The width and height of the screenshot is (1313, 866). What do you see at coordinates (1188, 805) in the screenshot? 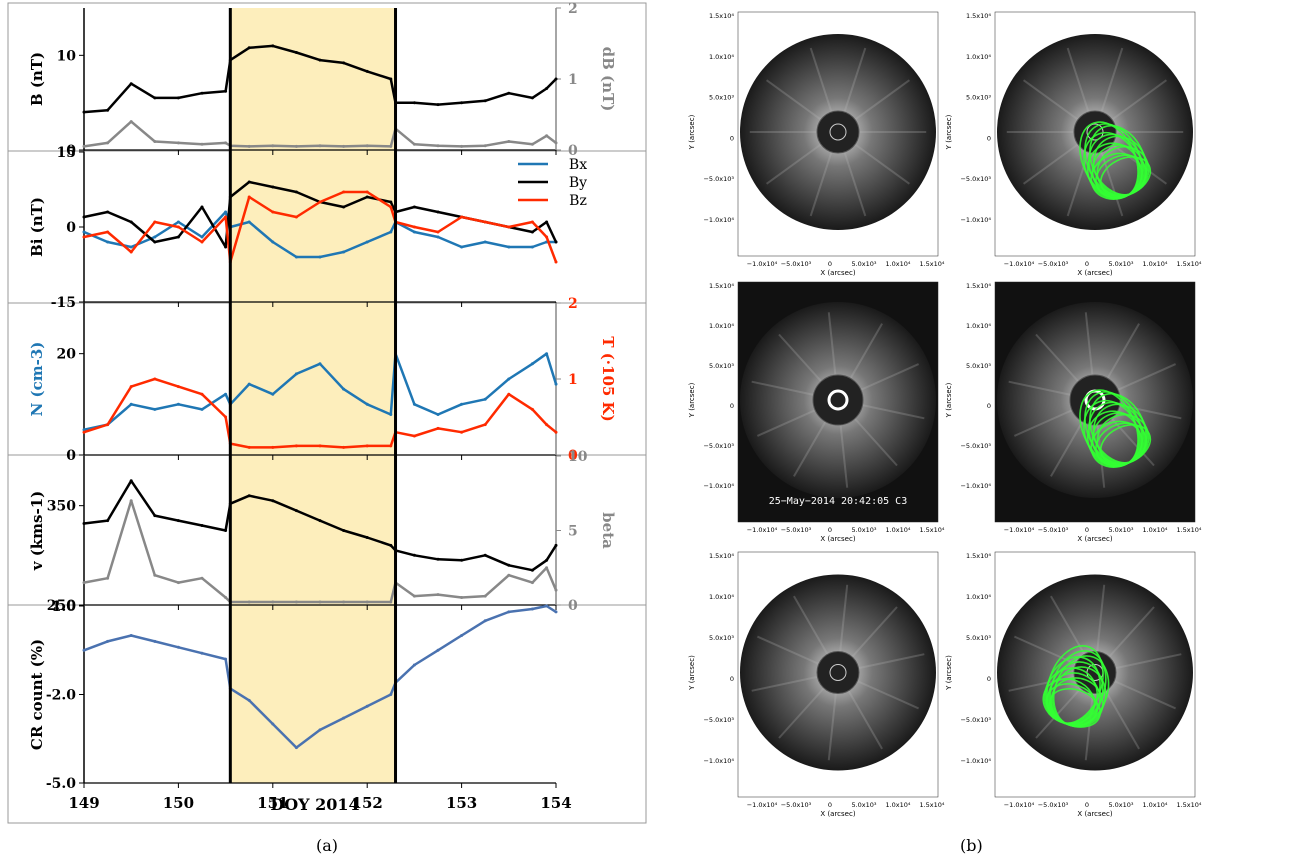
I see `x-tick-r2c1-5: 1.5x10⁴` at bounding box center [1188, 805].